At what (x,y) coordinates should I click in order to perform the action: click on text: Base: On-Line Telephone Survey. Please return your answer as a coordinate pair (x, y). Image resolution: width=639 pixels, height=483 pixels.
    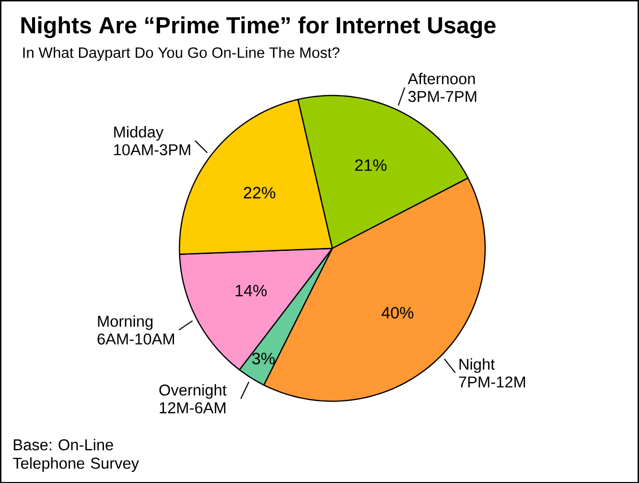
    Looking at the image, I should click on (75, 455).